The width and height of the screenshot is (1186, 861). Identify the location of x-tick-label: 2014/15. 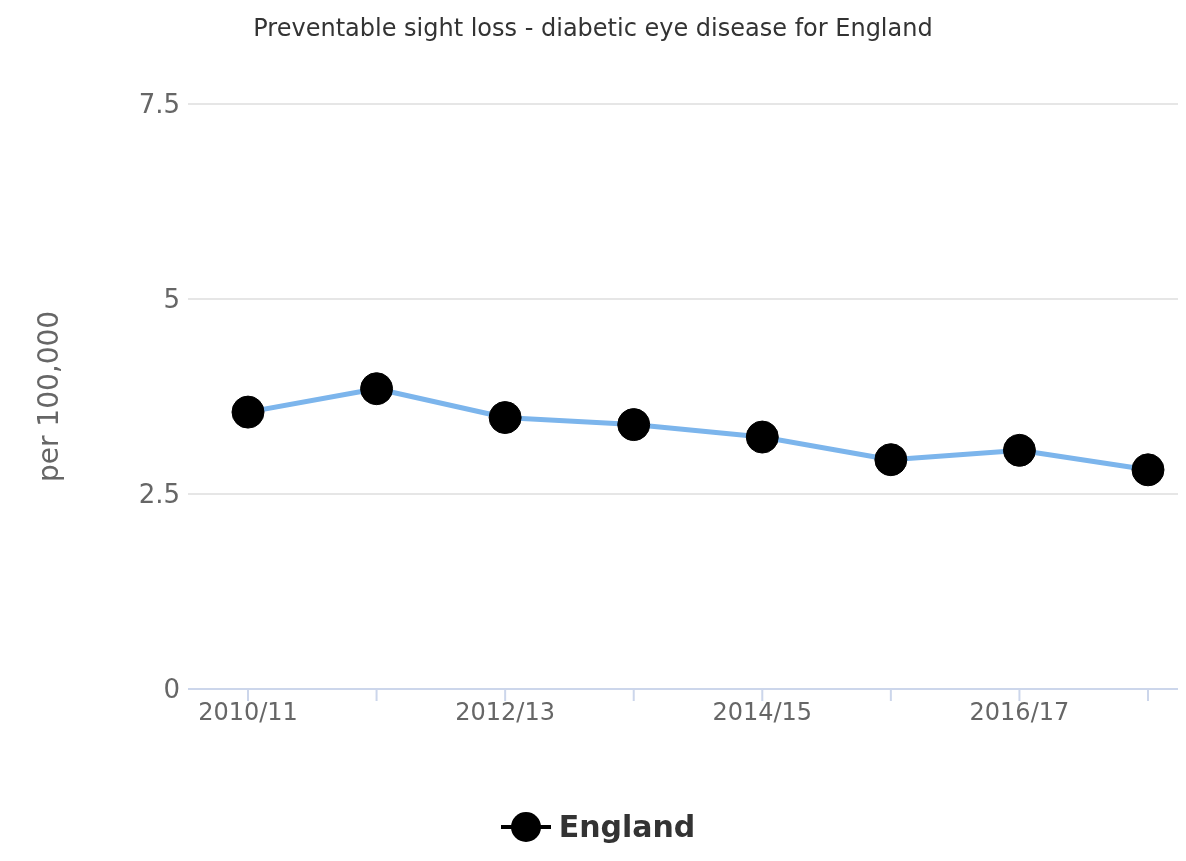
(762, 712).